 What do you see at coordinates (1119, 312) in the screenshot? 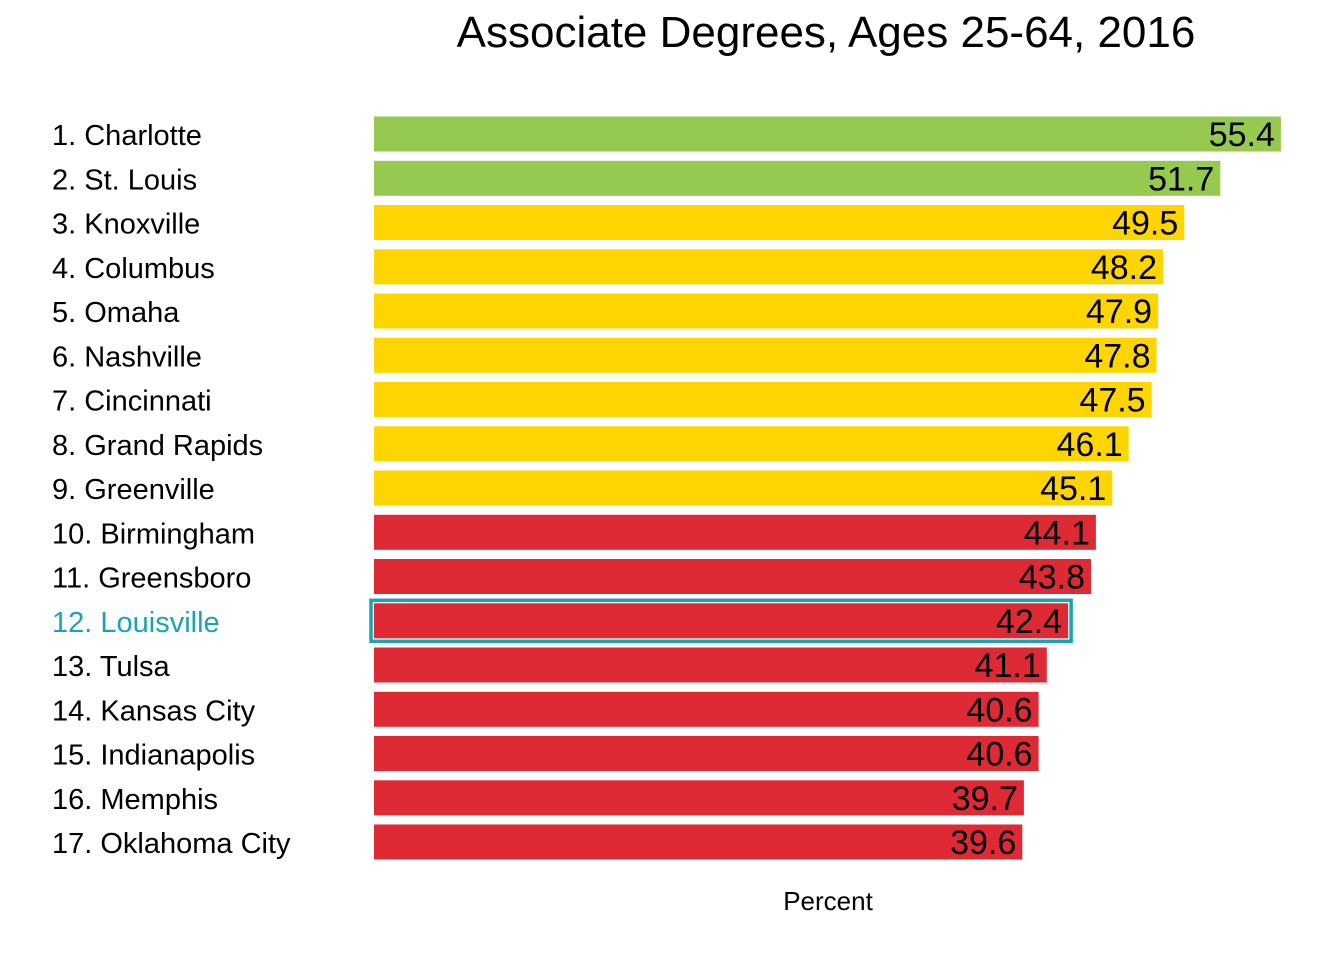
I see `value-label: 47.9` at bounding box center [1119, 312].